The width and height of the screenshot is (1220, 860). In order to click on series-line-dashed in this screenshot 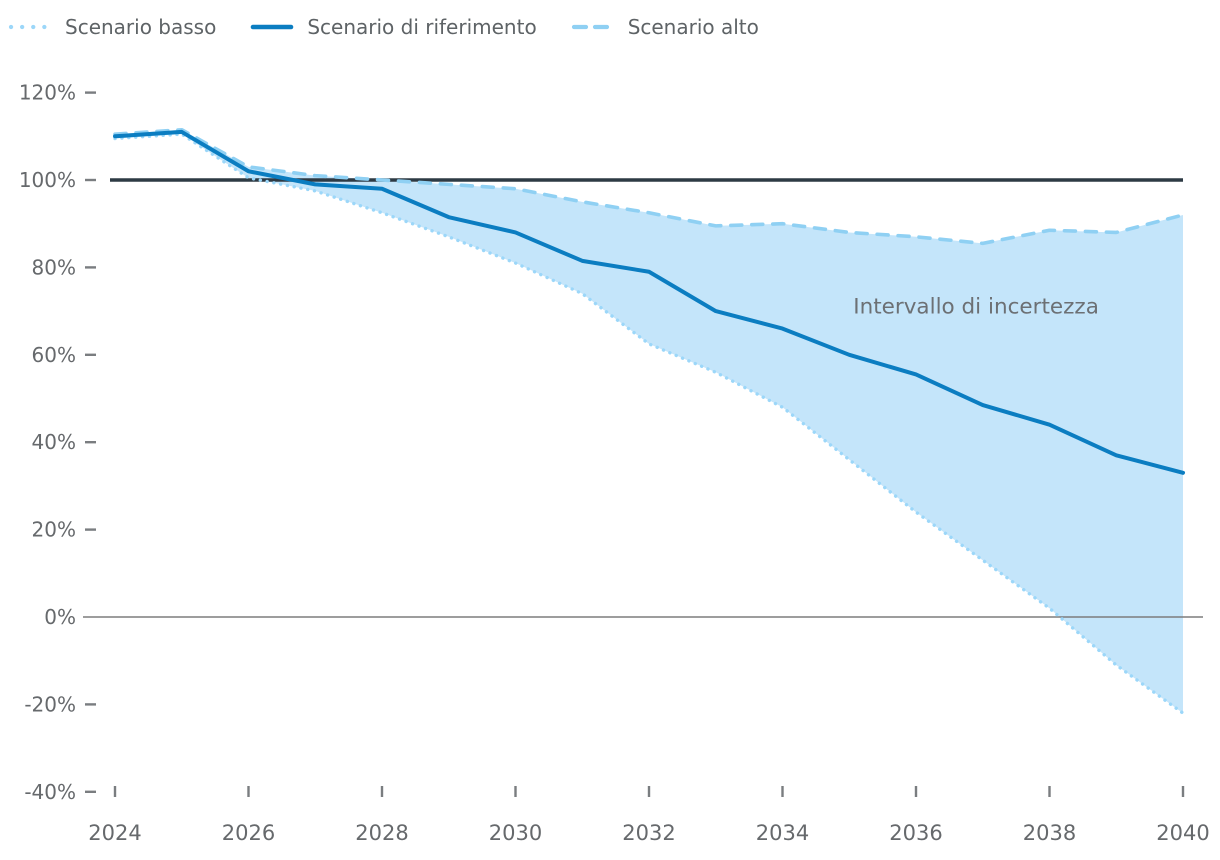, I will do `click(649, 186)`.